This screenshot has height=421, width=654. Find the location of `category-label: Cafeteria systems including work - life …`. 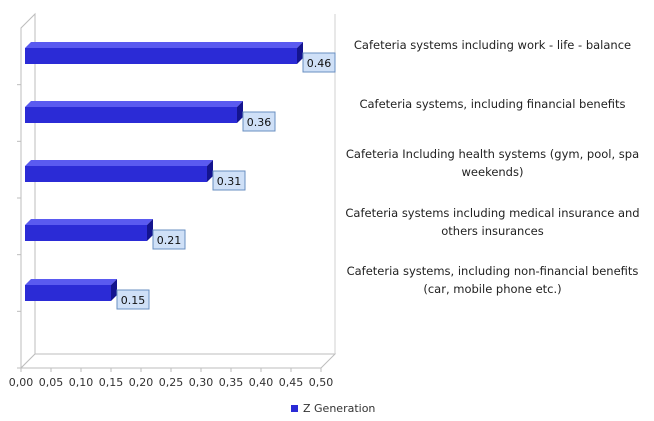

category-label: Cafeteria systems including work - life … is located at coordinates (492, 45).